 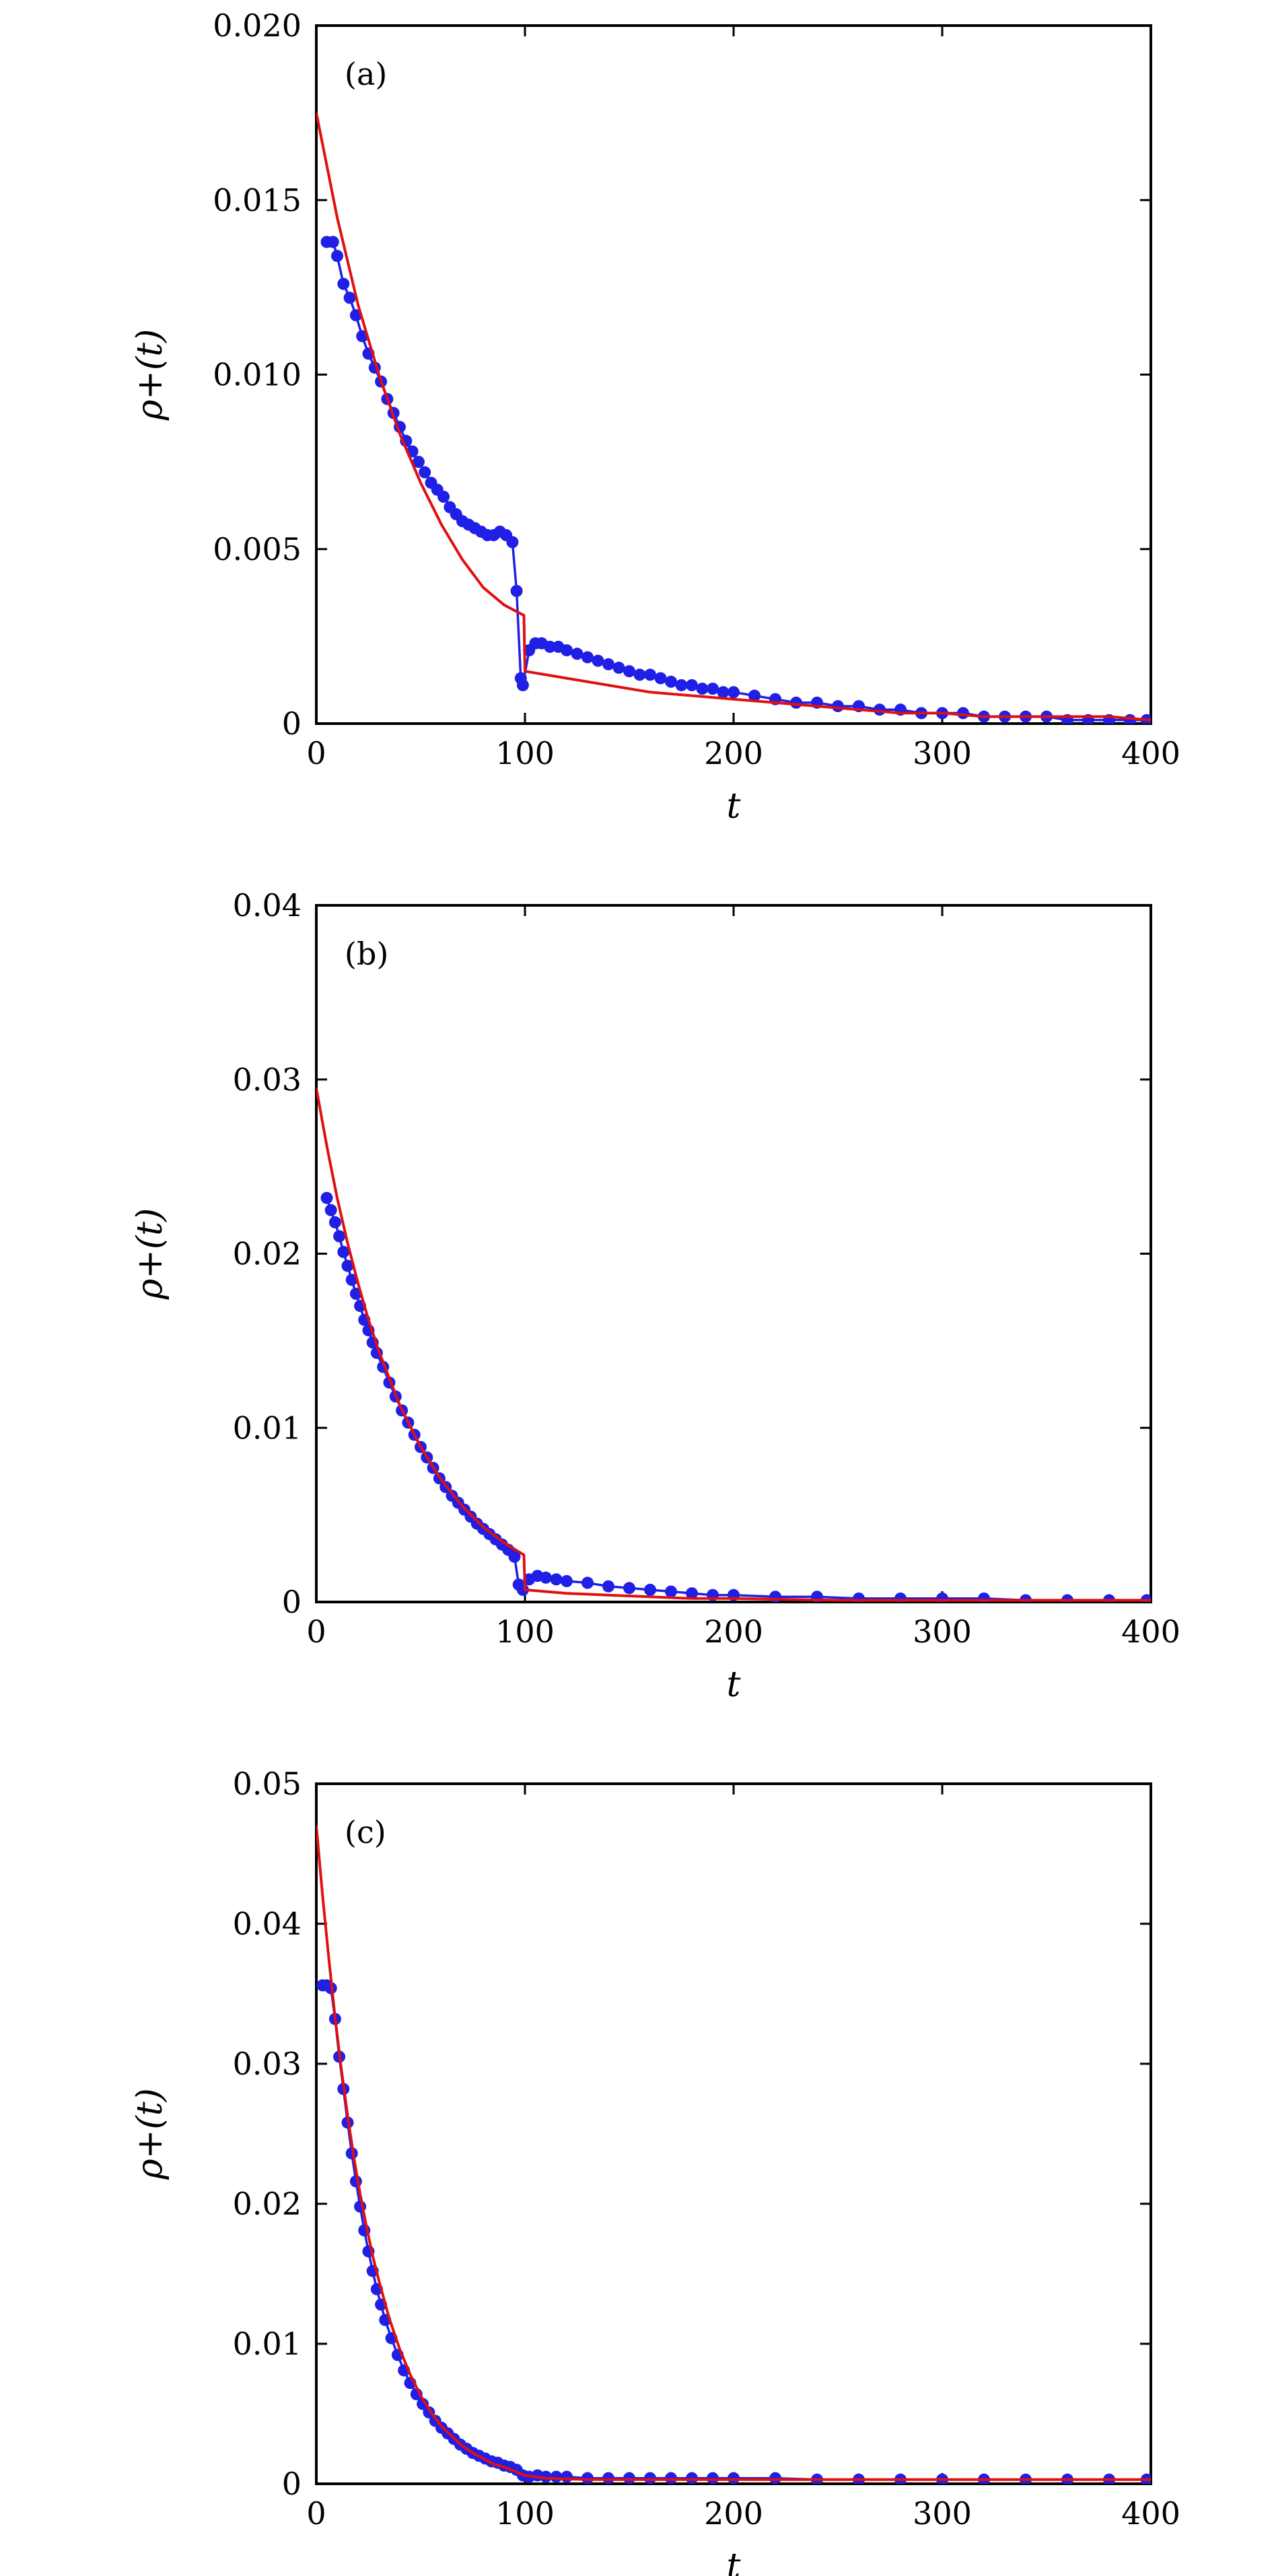 I want to click on fit-curve-line, so click(x=733, y=1345).